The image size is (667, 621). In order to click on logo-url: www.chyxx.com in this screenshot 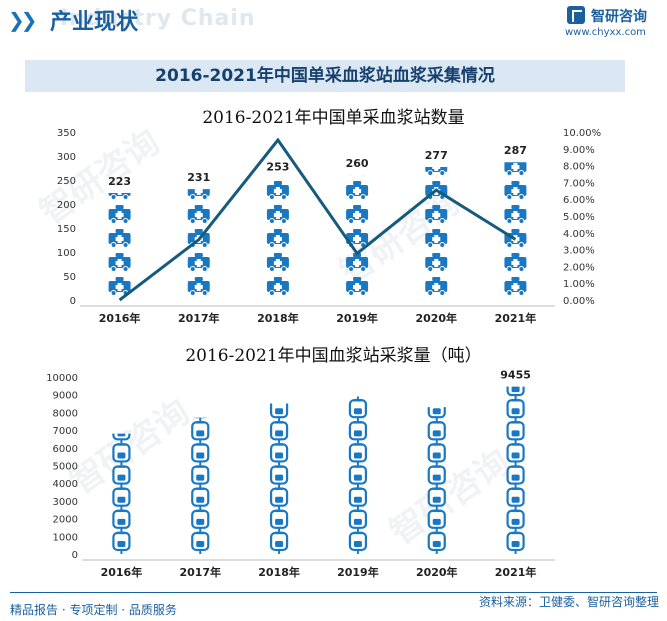, I will do `click(605, 32)`.